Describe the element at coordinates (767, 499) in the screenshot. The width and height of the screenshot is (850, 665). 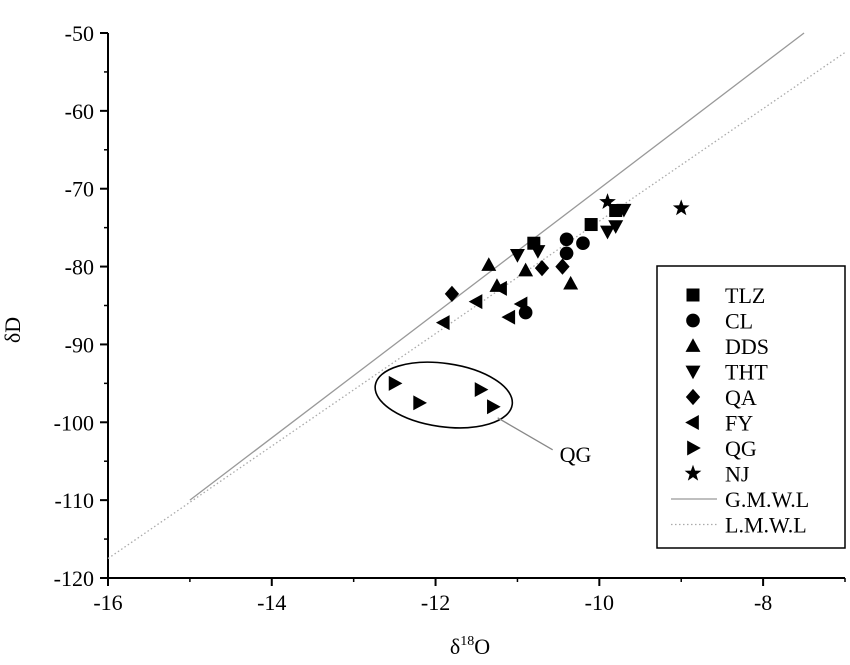
I see `legend-label-gmwl: G.M.W.L` at that location.